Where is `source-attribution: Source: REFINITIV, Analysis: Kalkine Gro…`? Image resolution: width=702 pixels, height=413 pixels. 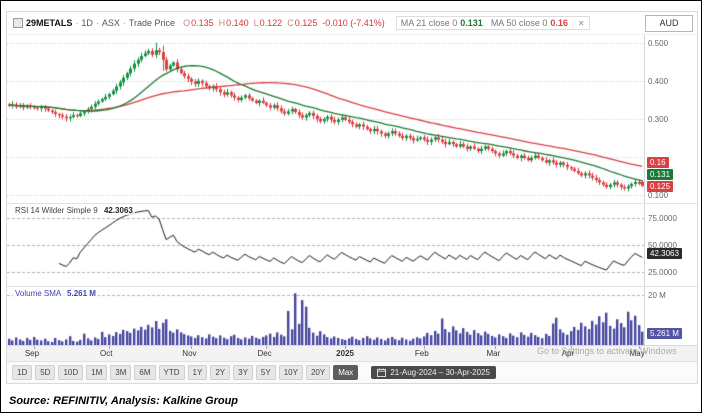
source-attribution: Source: REFINITIV, Analysis: Kalkine Gro… is located at coordinates (124, 401).